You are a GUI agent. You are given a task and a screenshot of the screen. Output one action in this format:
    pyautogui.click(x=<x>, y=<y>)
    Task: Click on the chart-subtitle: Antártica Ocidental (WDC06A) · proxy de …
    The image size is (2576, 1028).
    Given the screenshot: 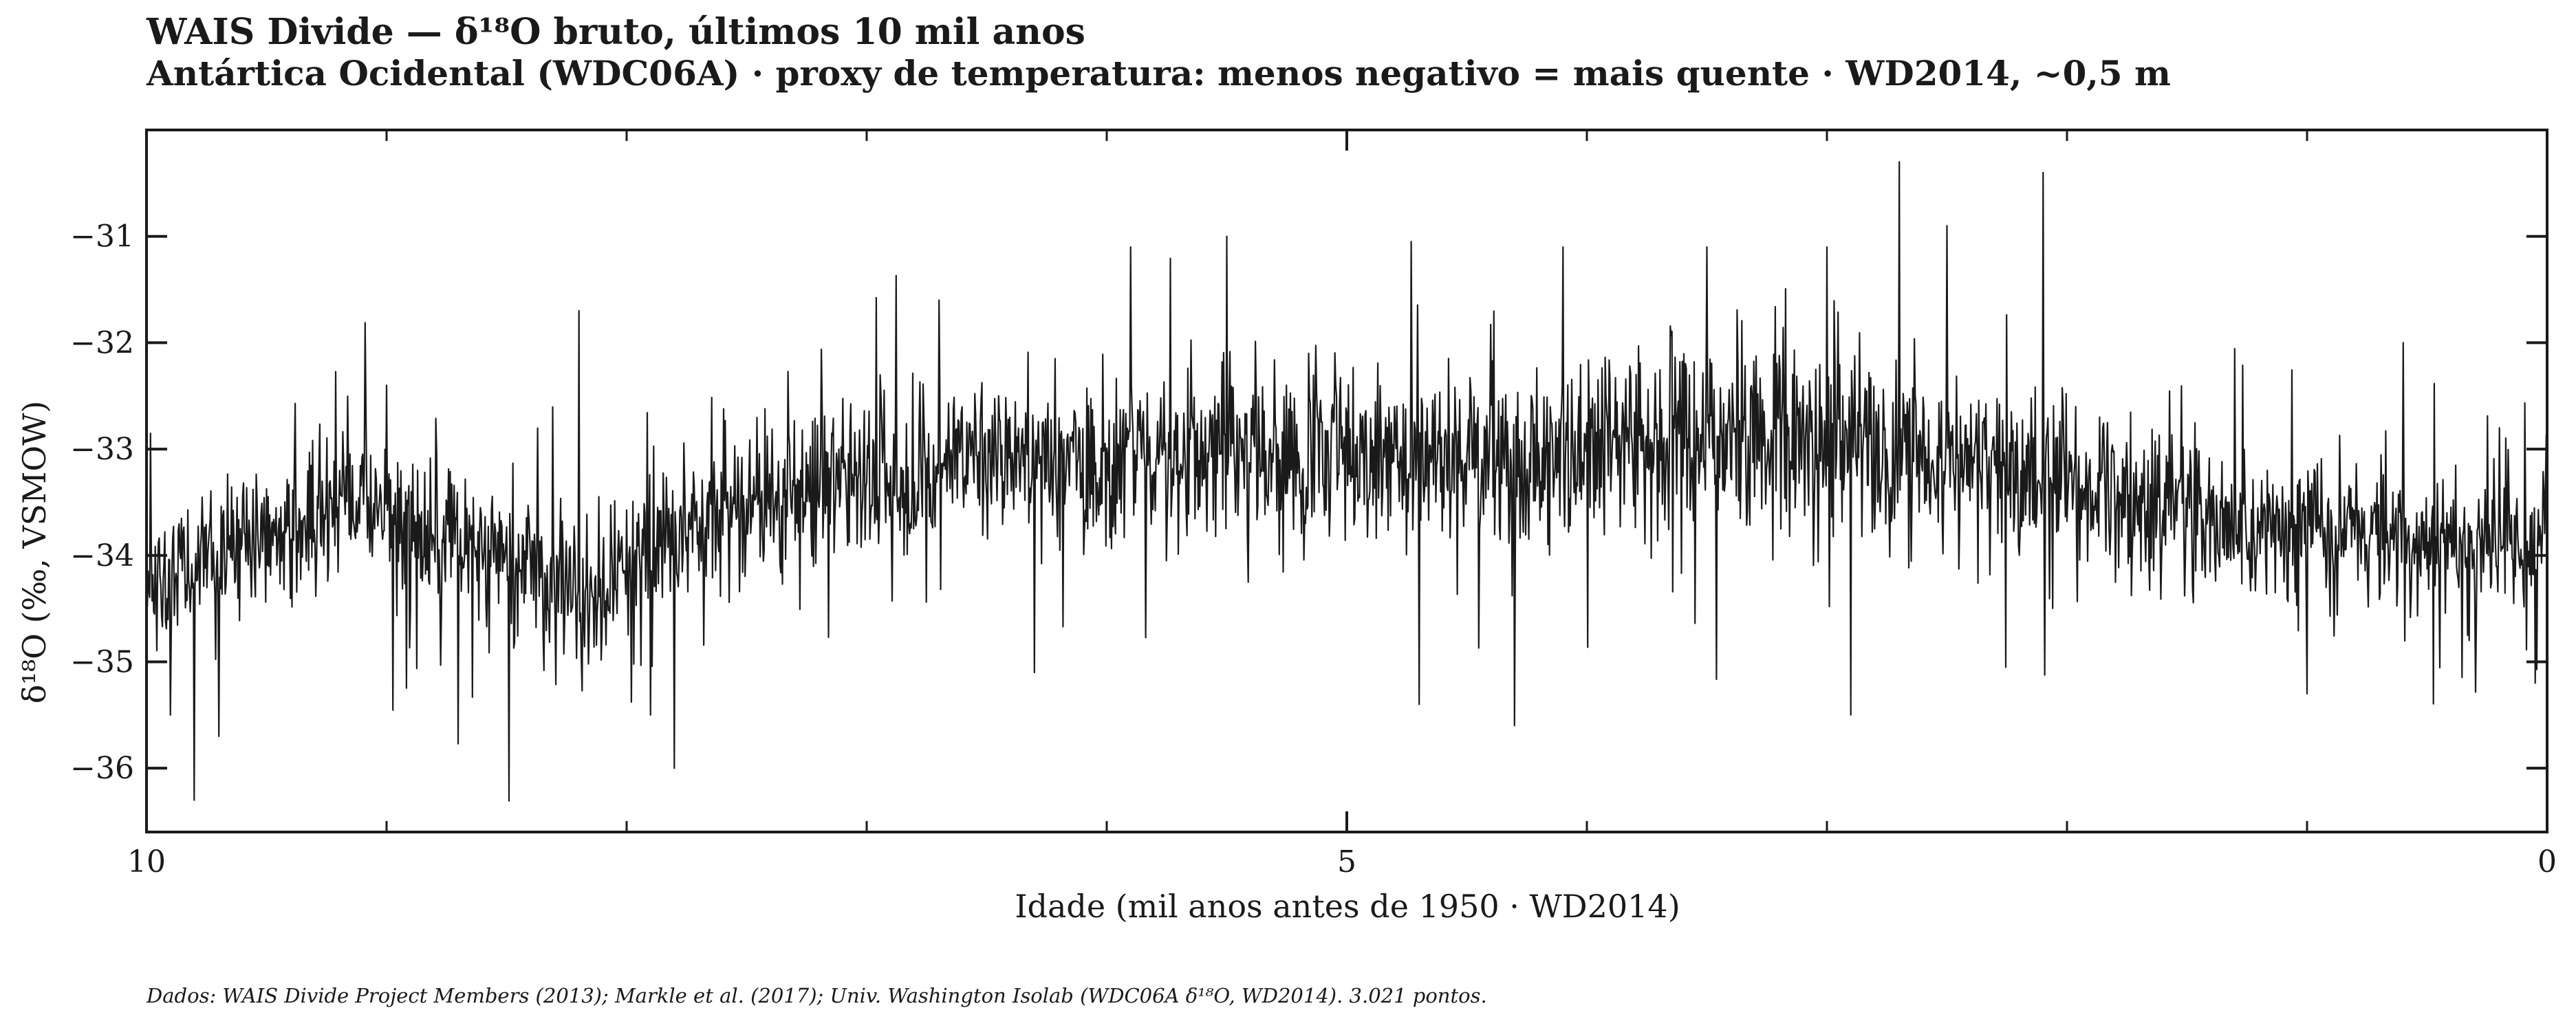 What is the action you would take?
    pyautogui.click(x=1158, y=73)
    